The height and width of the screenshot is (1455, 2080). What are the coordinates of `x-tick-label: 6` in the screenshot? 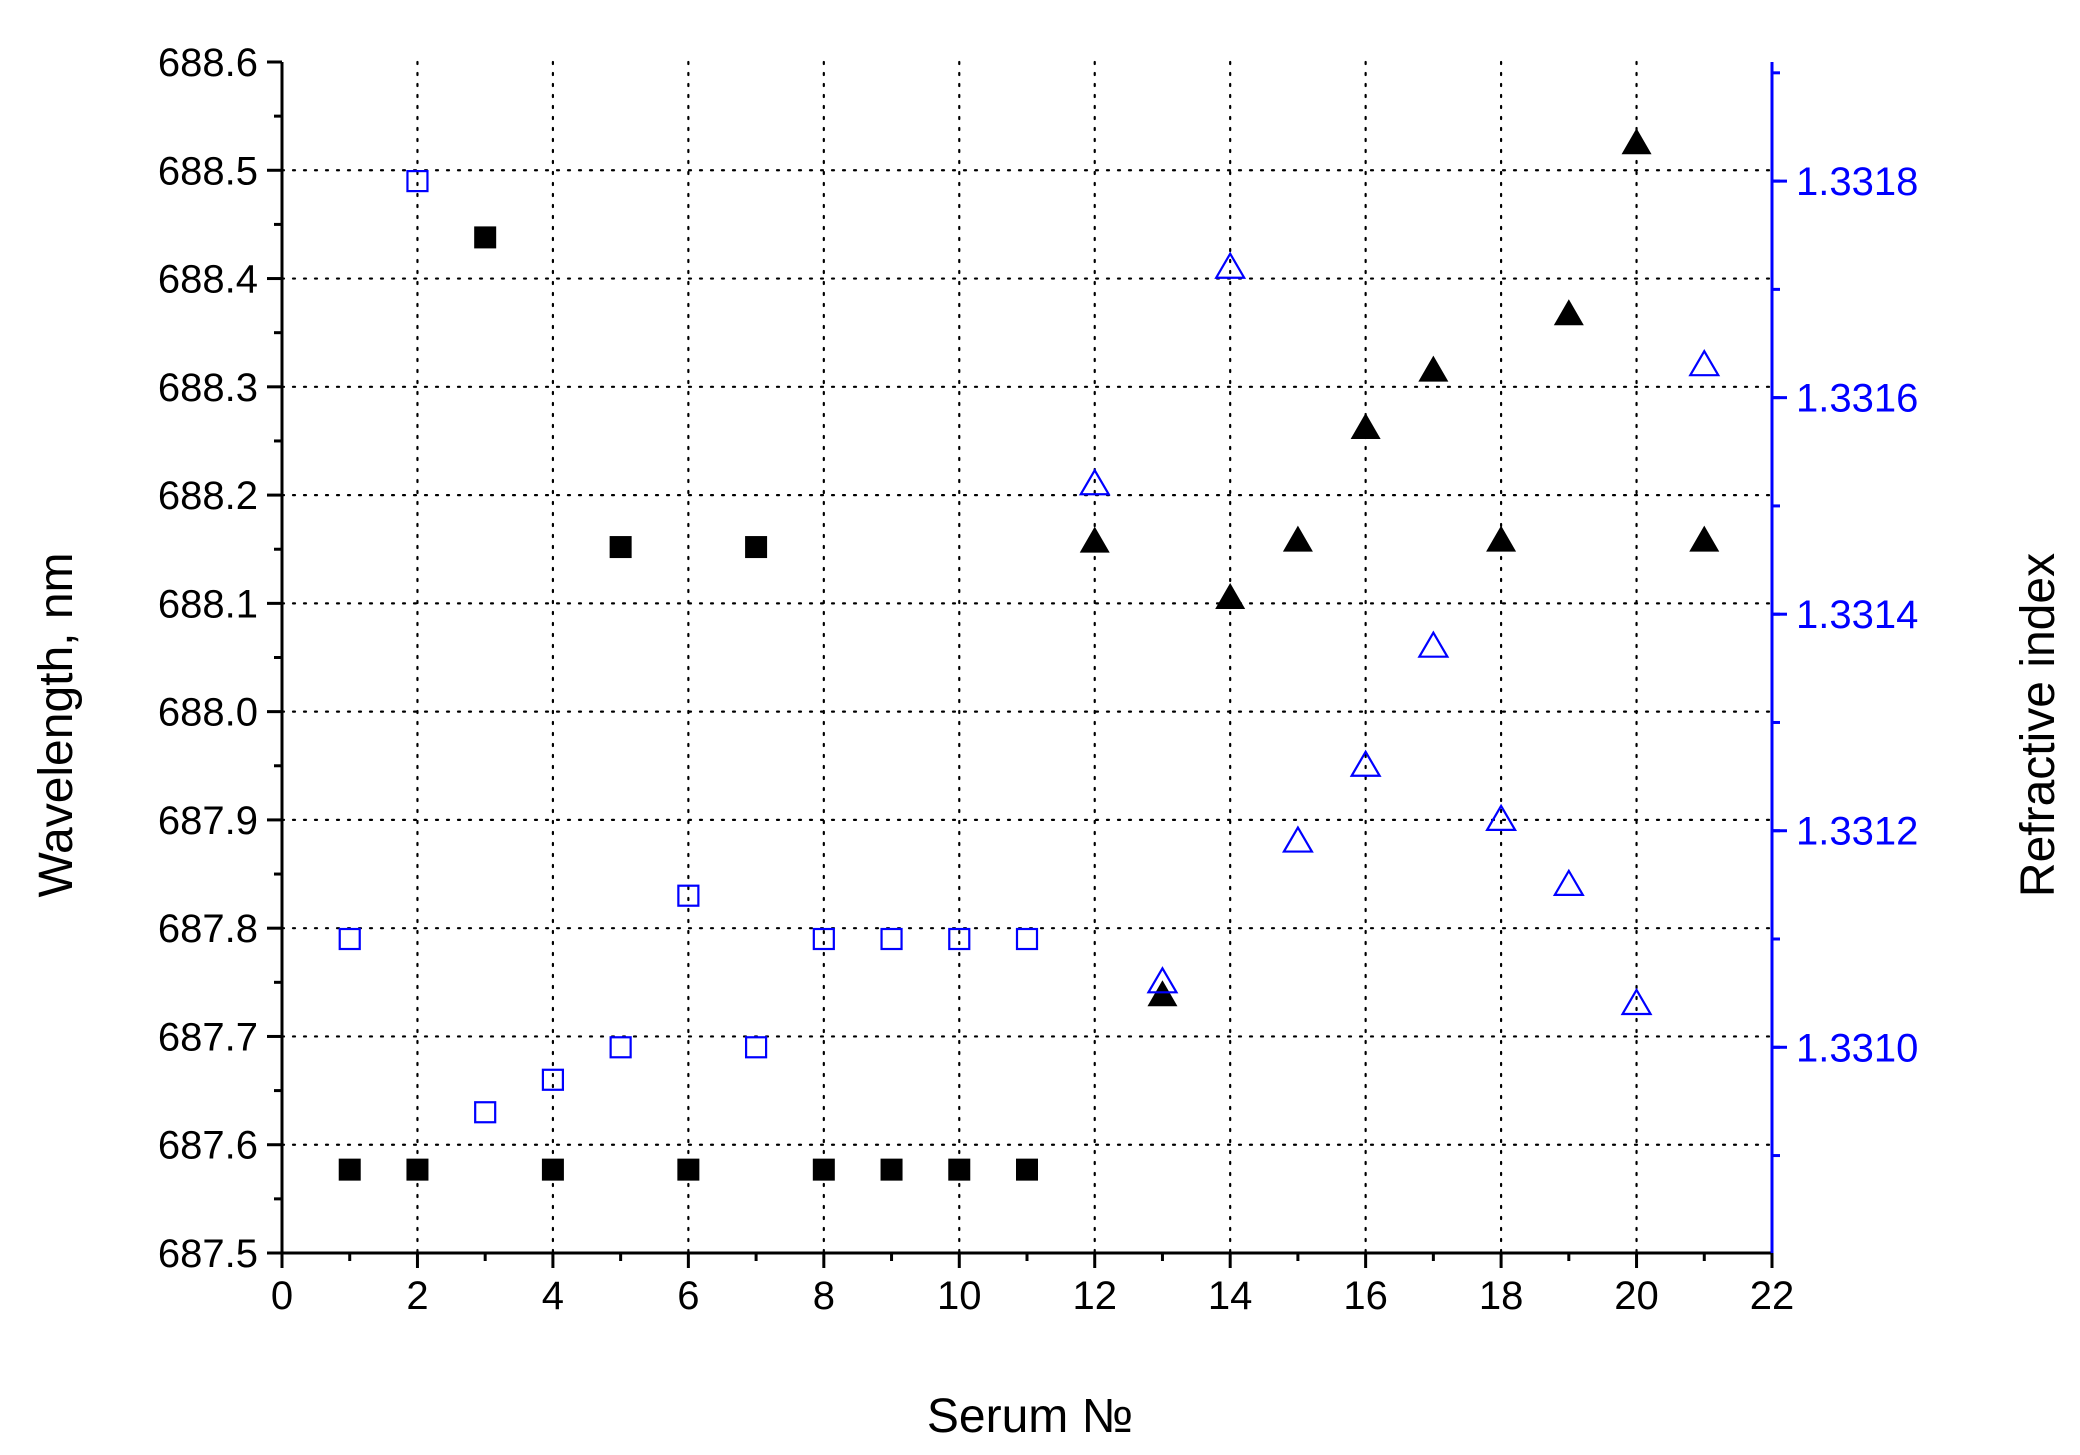 It's located at (688, 1296).